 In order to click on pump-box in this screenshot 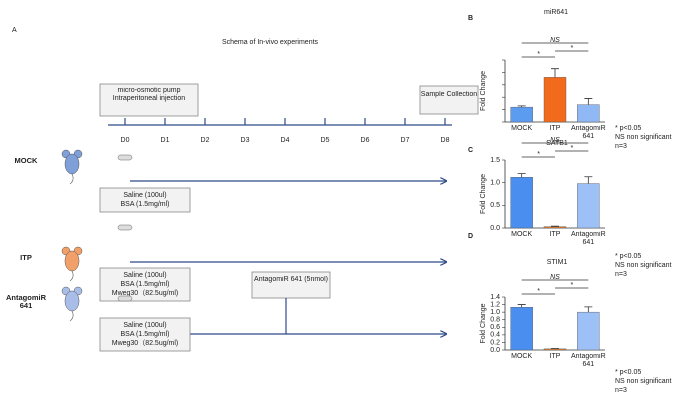, I will do `click(149, 100)`.